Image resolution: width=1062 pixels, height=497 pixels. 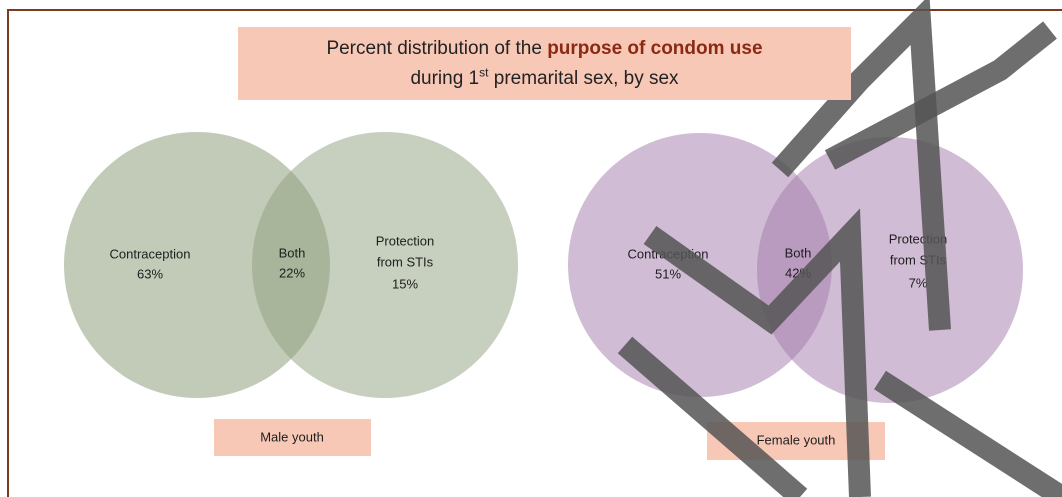 What do you see at coordinates (655, 48) in the screenshot?
I see `title-highlight: purpose of condom use` at bounding box center [655, 48].